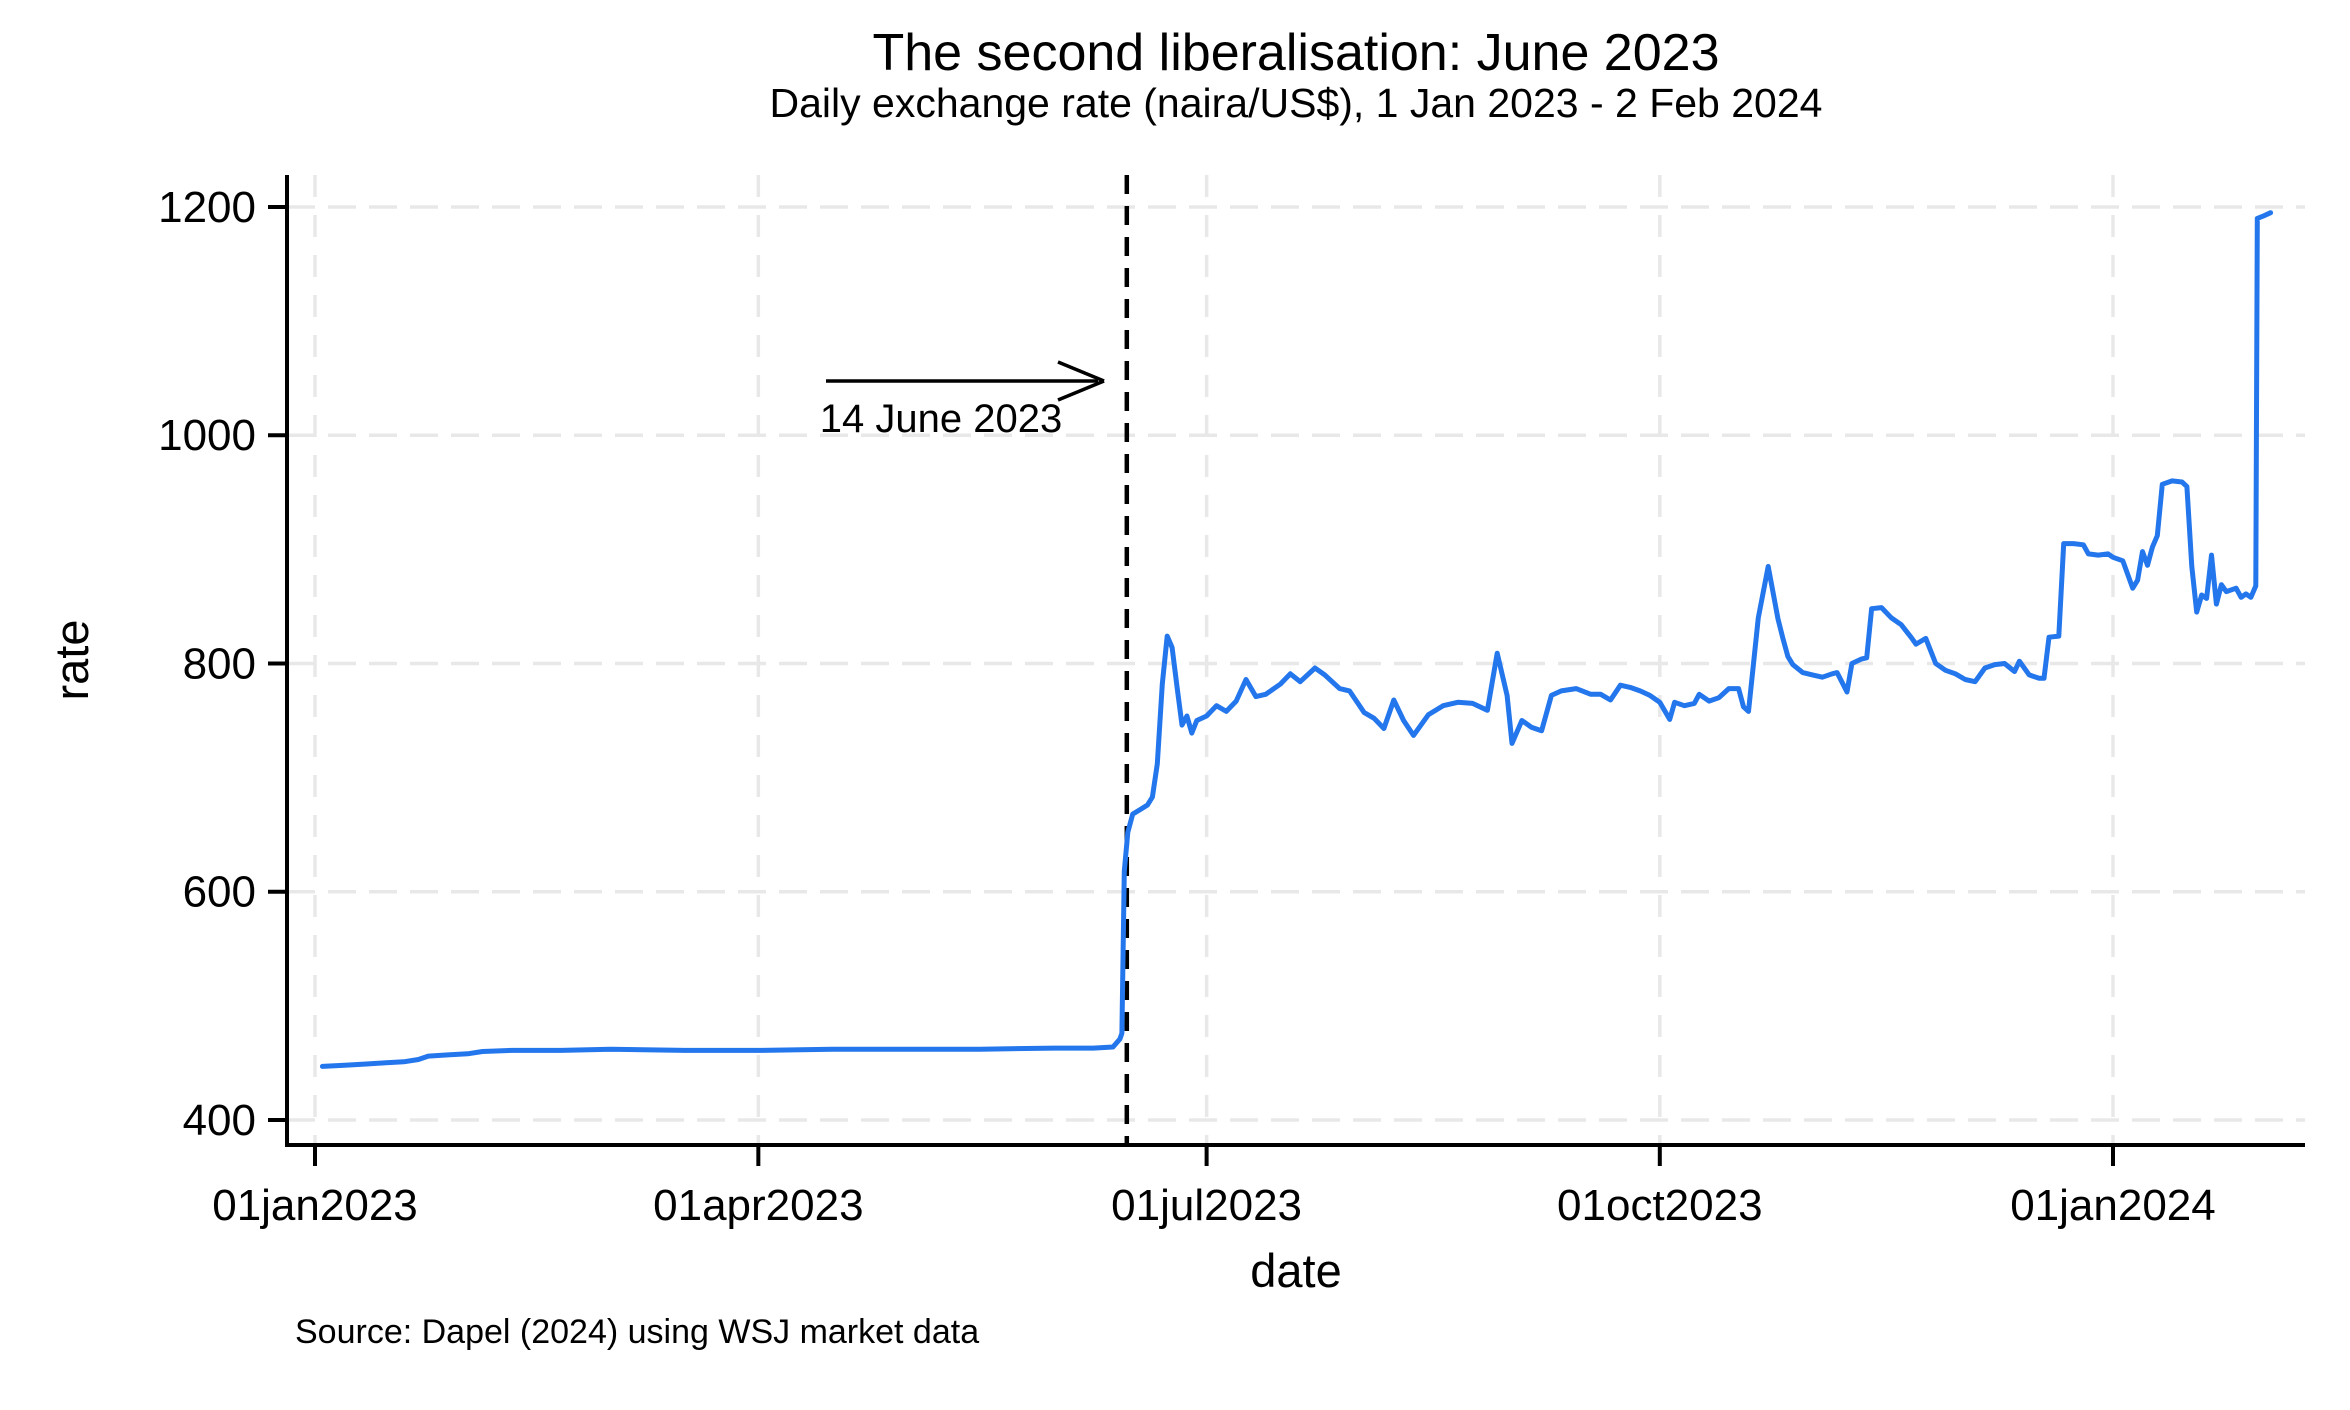 The width and height of the screenshot is (2350, 1410). I want to click on x-tick-label: 01jan2023, so click(315, 1205).